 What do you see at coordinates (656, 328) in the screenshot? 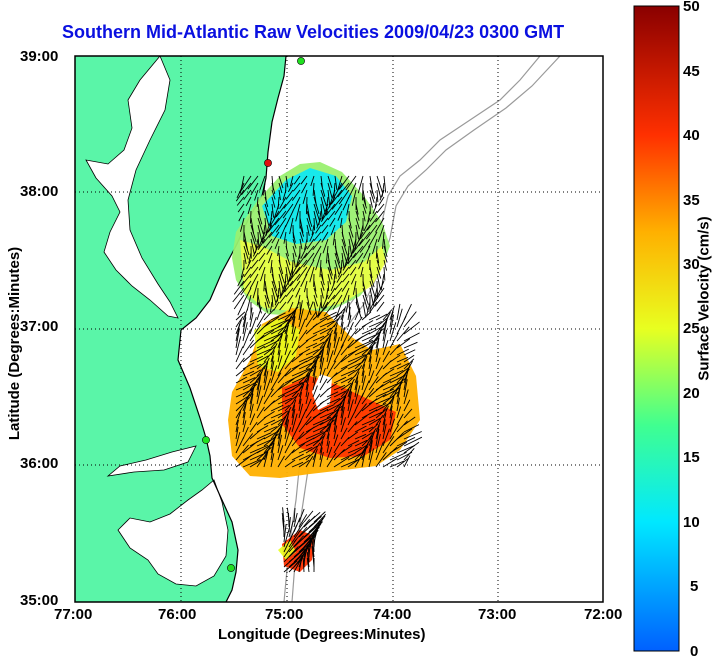
I see `colorbar` at bounding box center [656, 328].